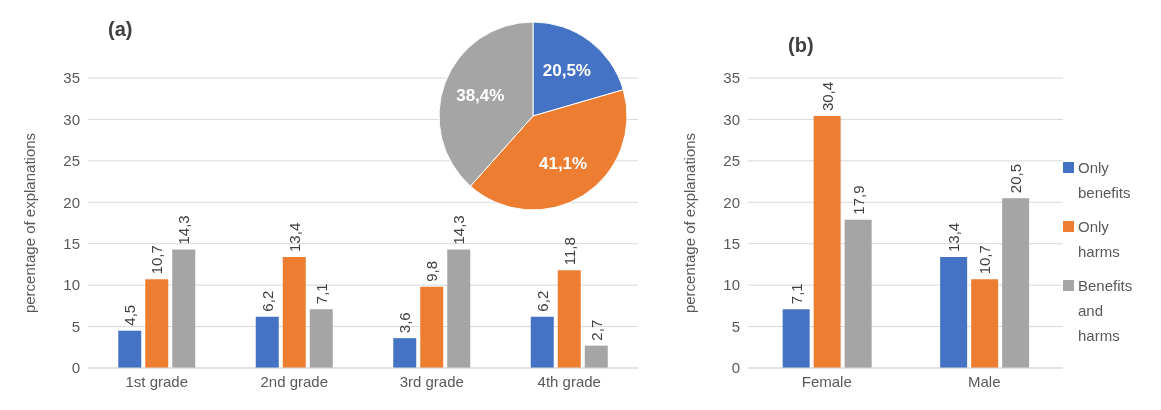 The width and height of the screenshot is (1161, 410). I want to click on data-label: 2,7, so click(596, 330).